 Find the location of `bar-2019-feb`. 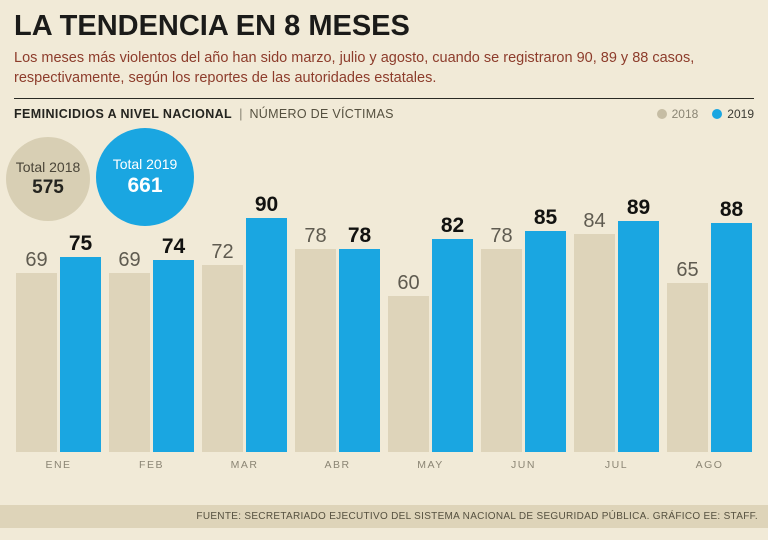

bar-2019-feb is located at coordinates (173, 356).